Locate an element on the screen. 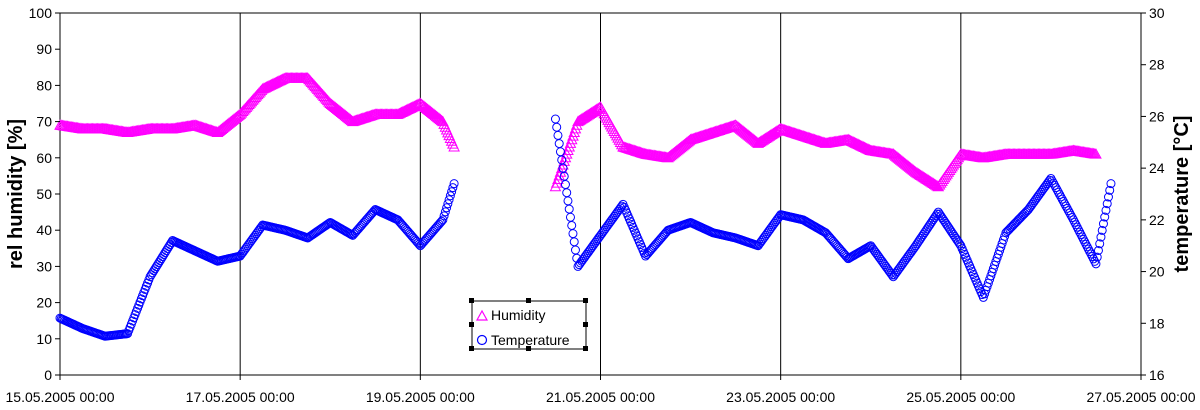  x-tick-label: 23.05.2005 00:00 is located at coordinates (780, 397).